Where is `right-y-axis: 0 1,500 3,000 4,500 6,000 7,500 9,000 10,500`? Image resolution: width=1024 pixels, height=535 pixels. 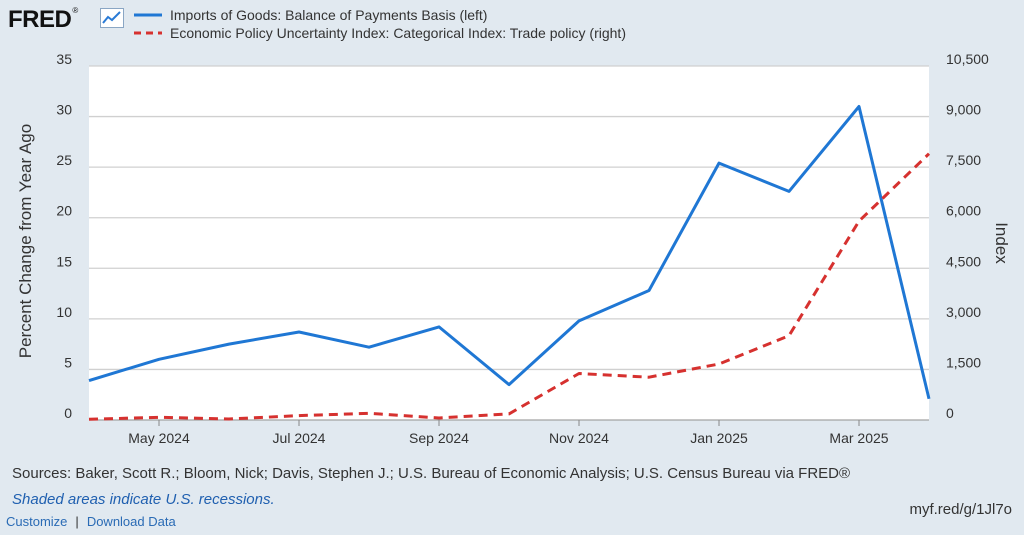 right-y-axis: 0 1,500 3,000 4,500 6,000 7,500 9,000 10,500 is located at coordinates (967, 236).